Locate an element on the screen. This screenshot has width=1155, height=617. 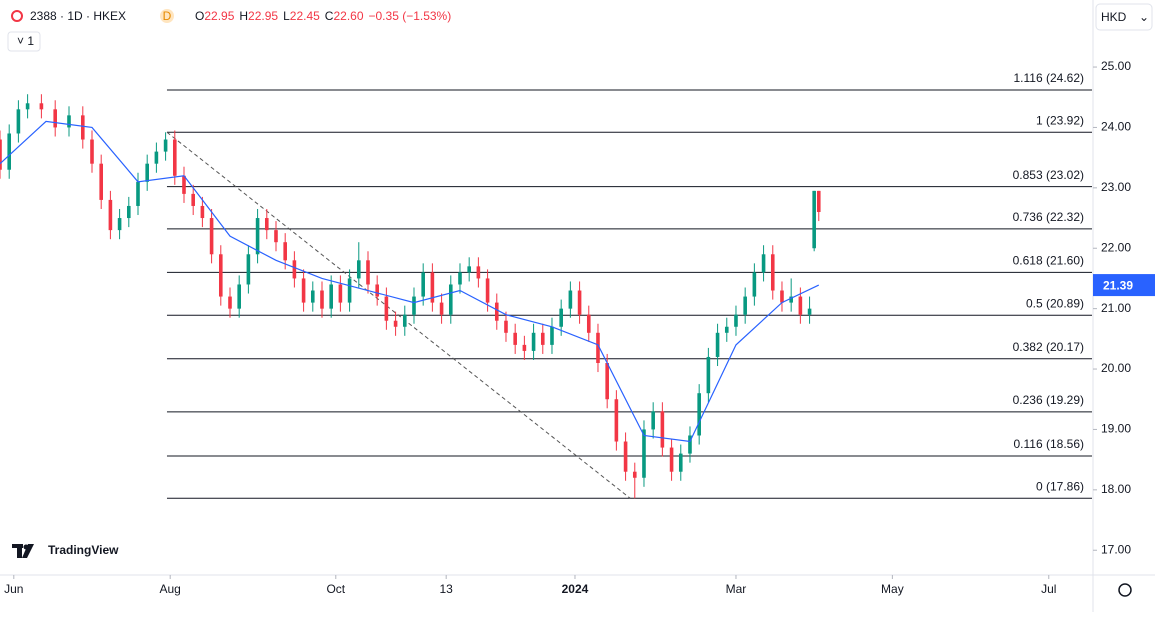
currency: HKD is located at coordinates (1114, 17).